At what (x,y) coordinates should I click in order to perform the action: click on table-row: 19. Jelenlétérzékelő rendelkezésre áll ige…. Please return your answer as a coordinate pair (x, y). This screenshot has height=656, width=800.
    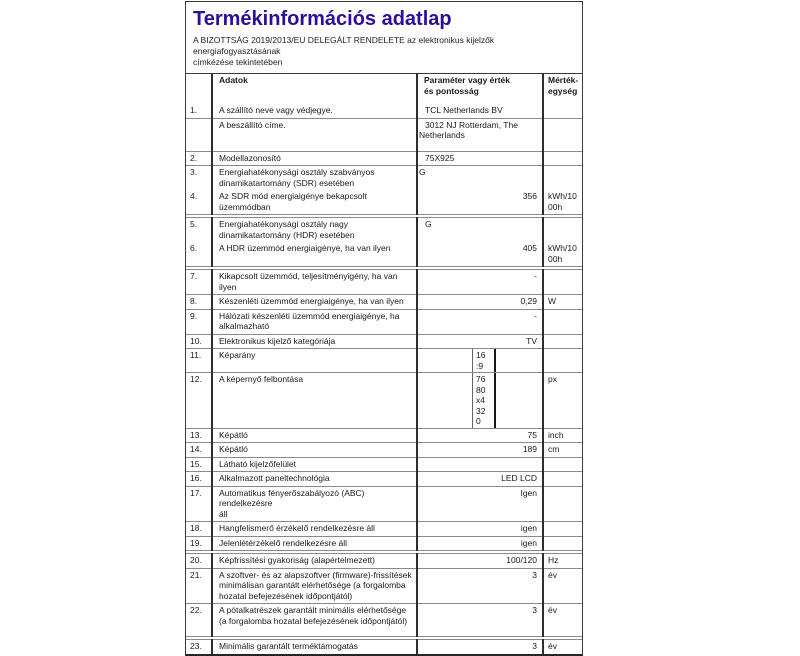
    Looking at the image, I should click on (384, 543).